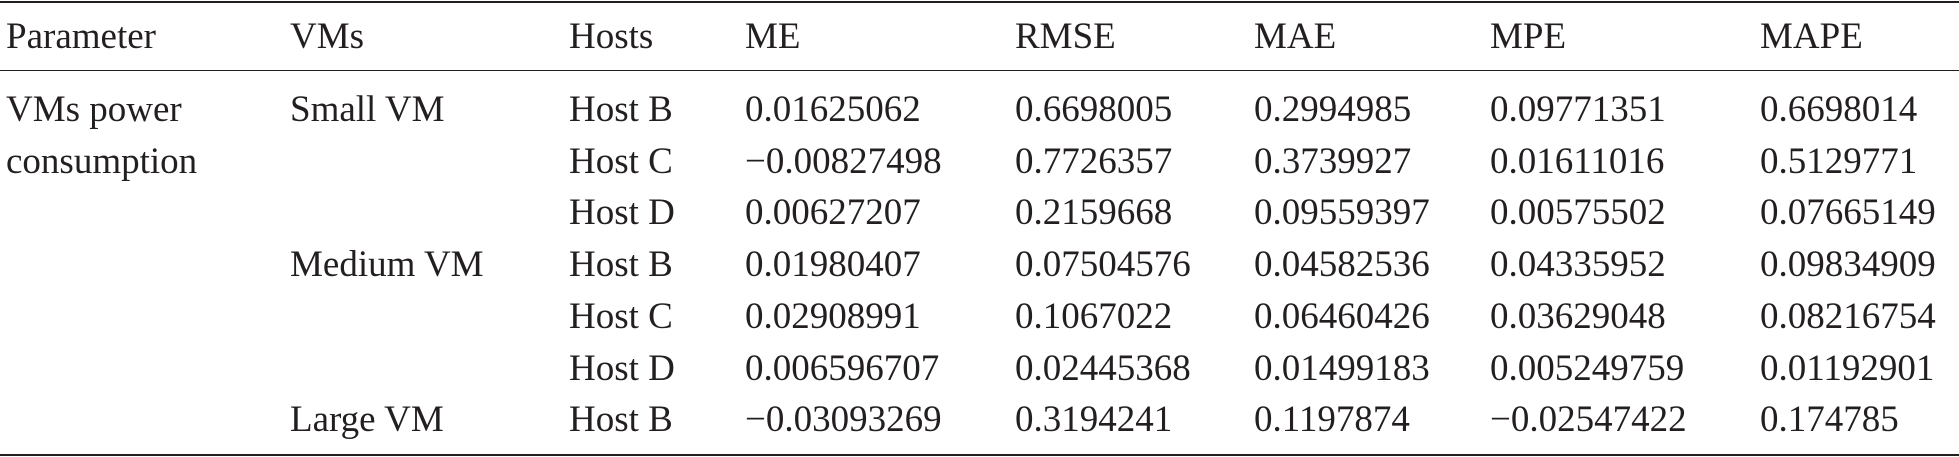 The width and height of the screenshot is (1959, 457). Describe the element at coordinates (1578, 265) in the screenshot. I see `value-cell: 0.04335952` at that location.